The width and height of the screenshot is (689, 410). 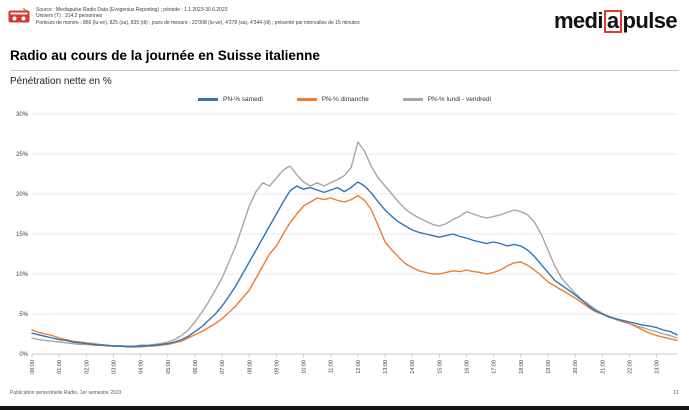 I want to click on svg-text: 16:00, so click(x=468, y=367).